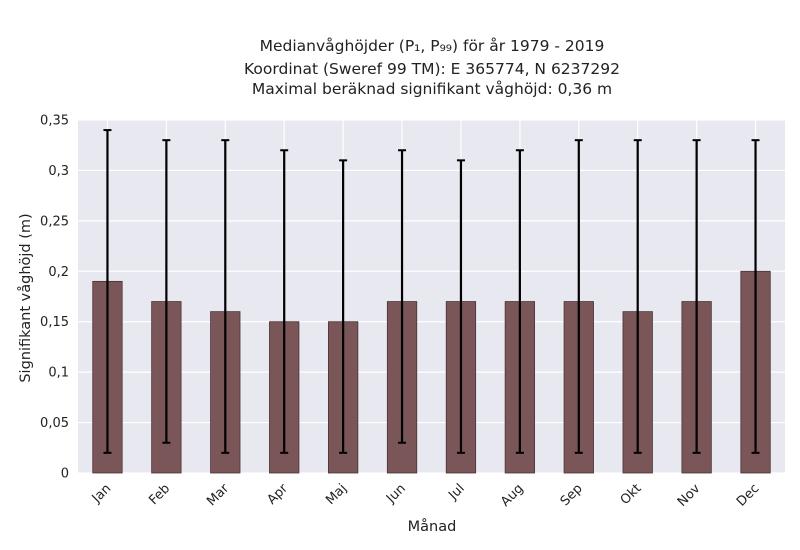 Image resolution: width=800 pixels, height=550 pixels. What do you see at coordinates (432, 526) in the screenshot?
I see `x-axis-label: Månad` at bounding box center [432, 526].